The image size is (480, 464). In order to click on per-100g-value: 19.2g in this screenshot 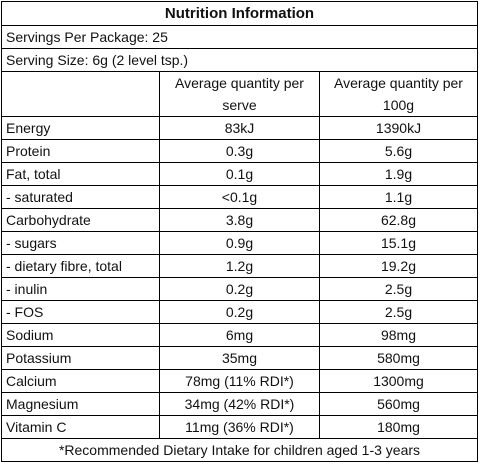, I will do `click(398, 266)`.